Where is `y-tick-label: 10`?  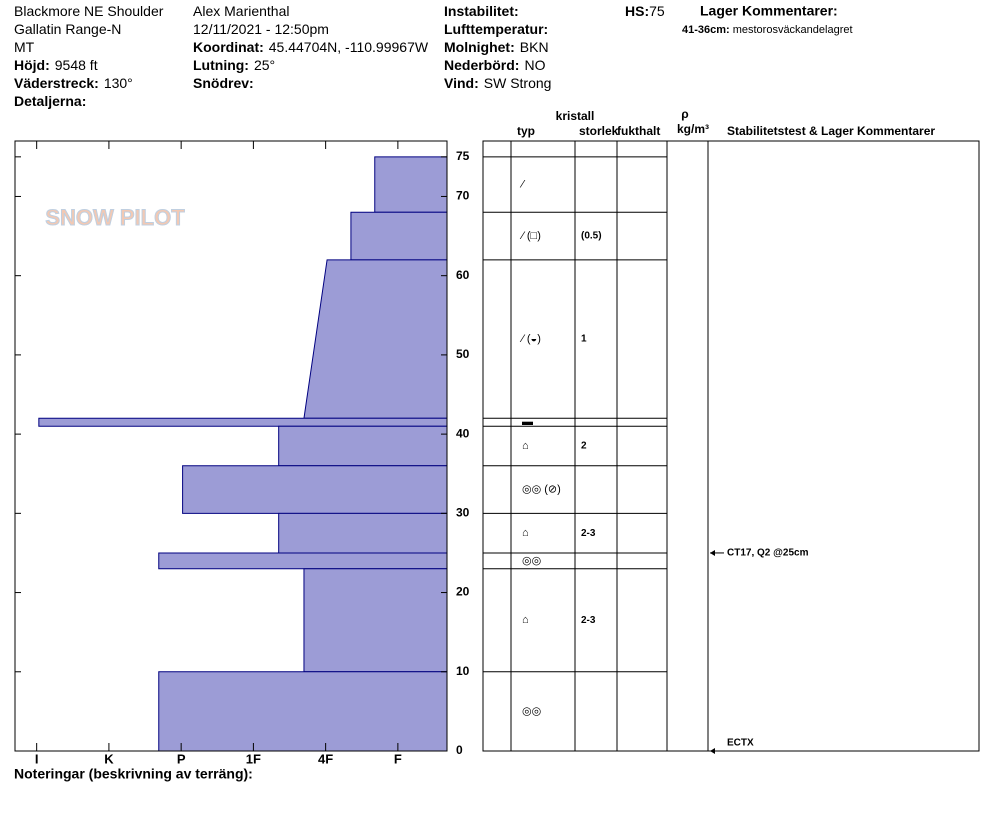 y-tick-label: 10 is located at coordinates (463, 671).